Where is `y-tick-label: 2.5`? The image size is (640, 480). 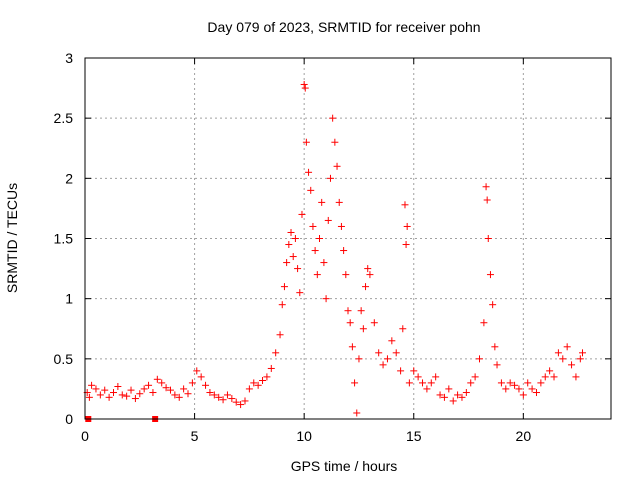 y-tick-label: 2.5 is located at coordinates (64, 118).